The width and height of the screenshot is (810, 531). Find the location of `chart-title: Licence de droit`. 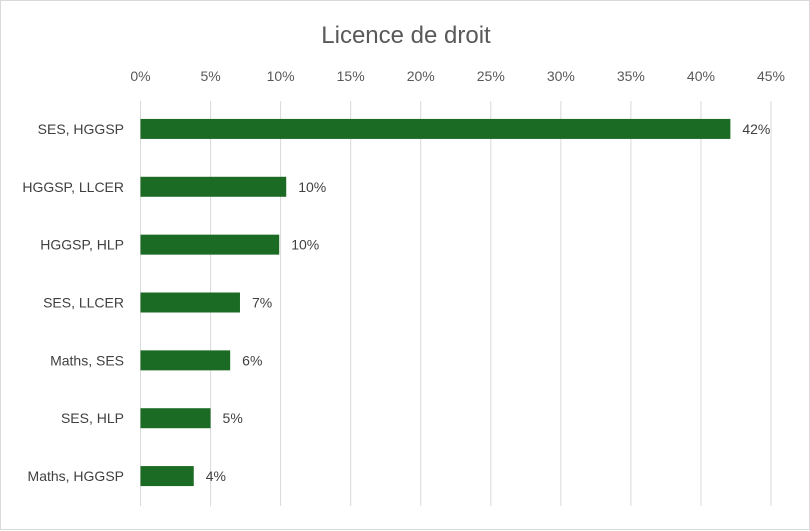

chart-title: Licence de droit is located at coordinates (406, 35).